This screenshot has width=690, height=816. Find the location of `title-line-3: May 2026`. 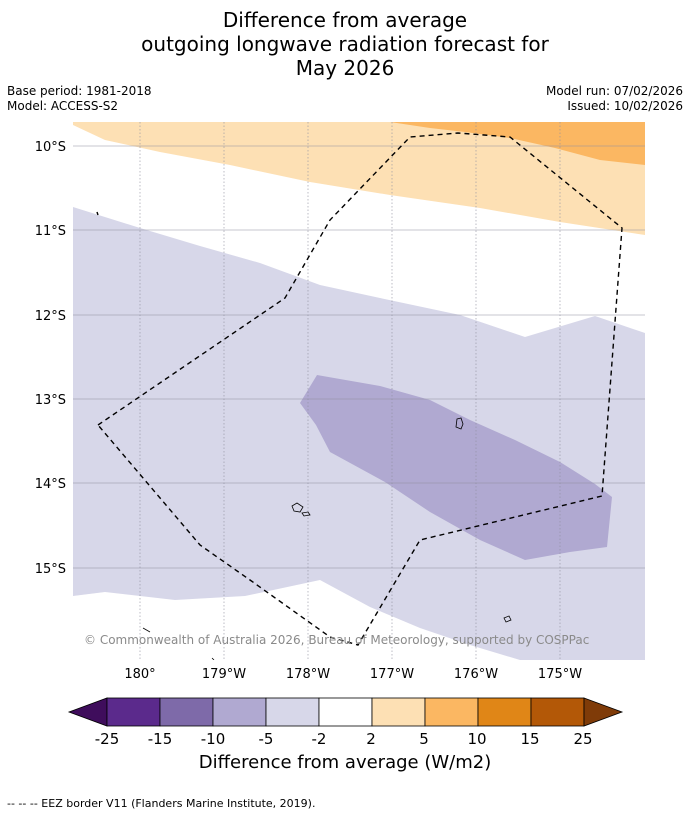

title-line-3: May 2026 is located at coordinates (345, 68).